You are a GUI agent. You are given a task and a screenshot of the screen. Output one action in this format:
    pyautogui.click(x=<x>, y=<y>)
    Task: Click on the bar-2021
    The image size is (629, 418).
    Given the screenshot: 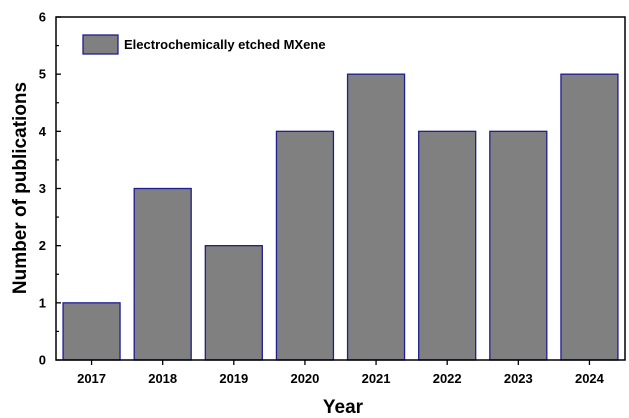 What is the action you would take?
    pyautogui.click(x=376, y=217)
    